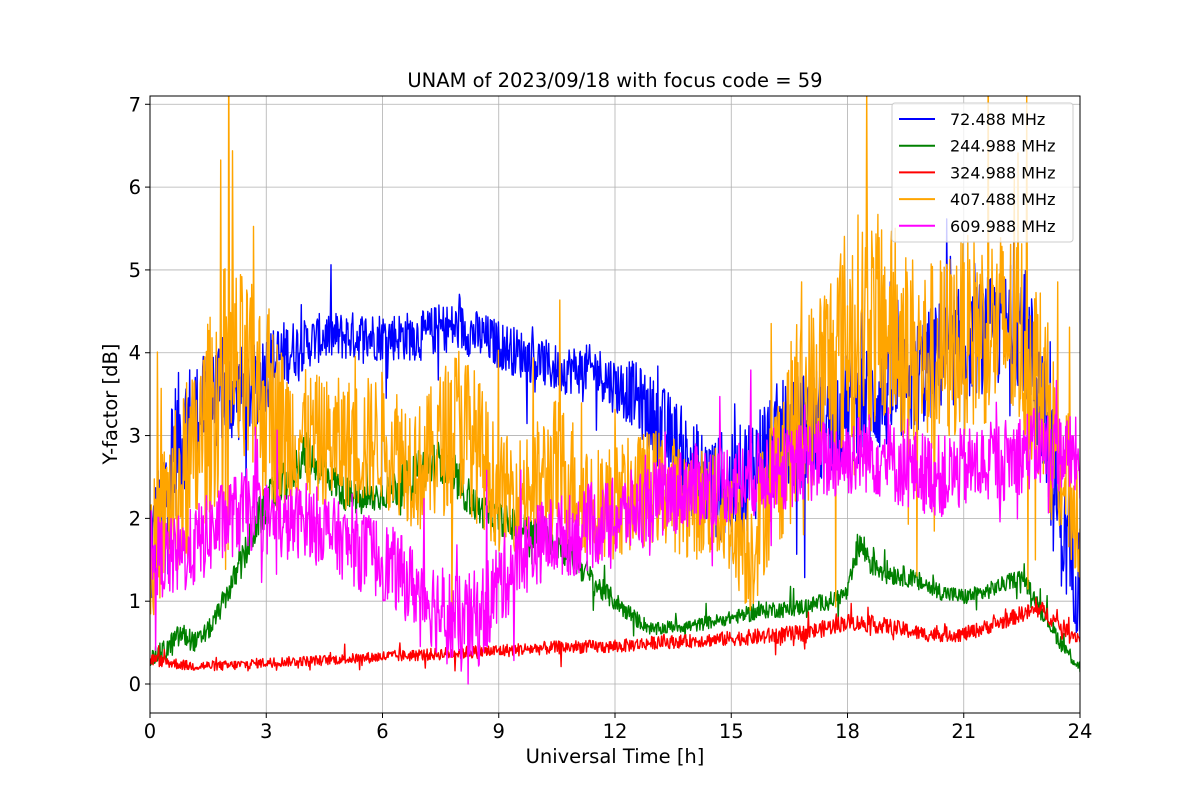 This screenshot has width=1200, height=804. Describe the element at coordinates (615, 634) in the screenshot. I see `series-line` at that location.